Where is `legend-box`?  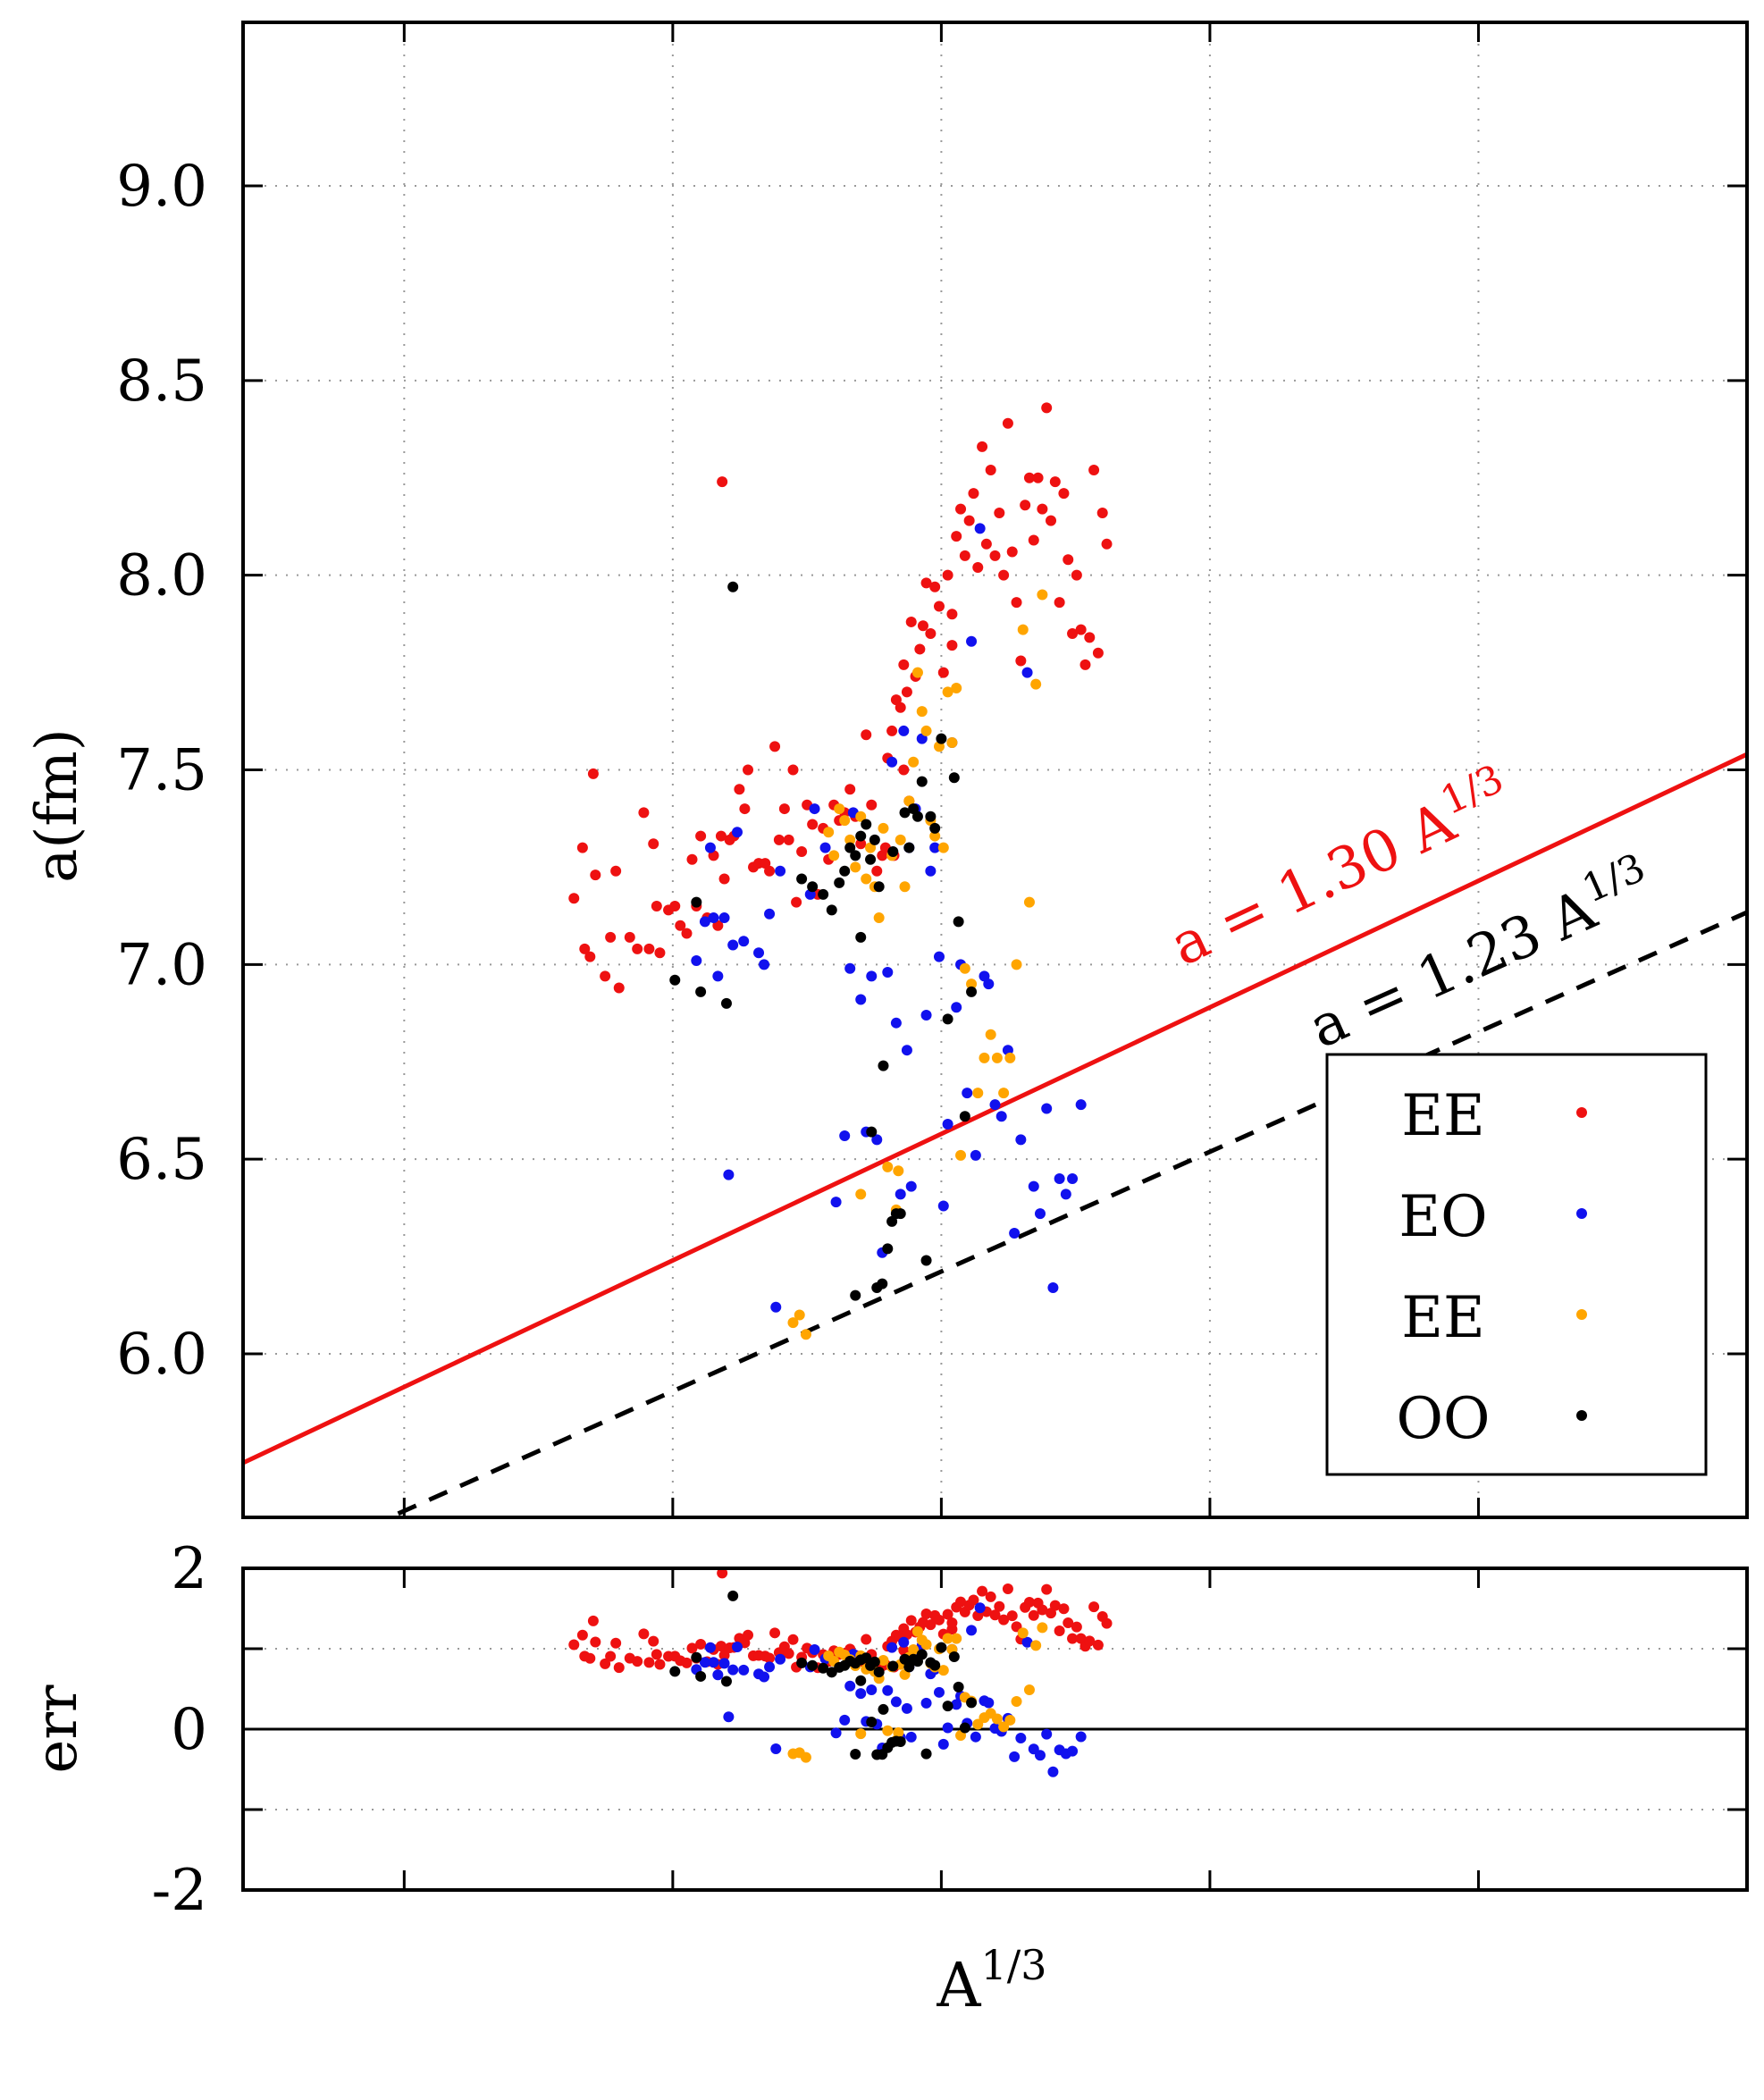 legend-box is located at coordinates (1516, 1264).